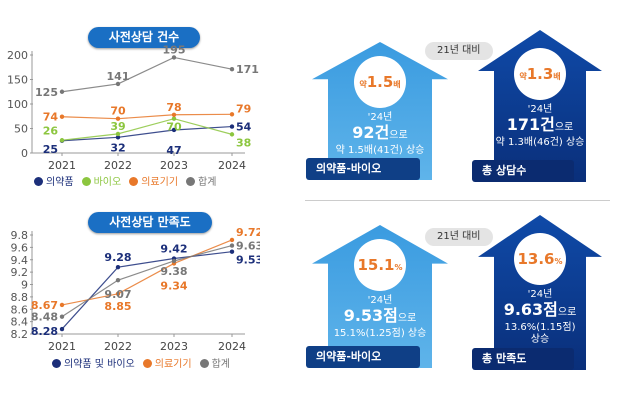 The width and height of the screenshot is (620, 401). I want to click on data-label: 26, so click(51, 130).